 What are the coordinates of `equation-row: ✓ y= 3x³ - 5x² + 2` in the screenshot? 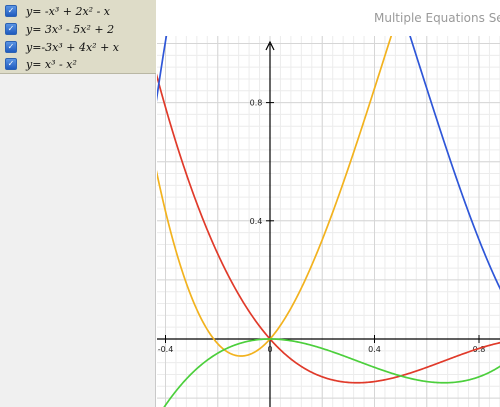 It's located at (78, 29).